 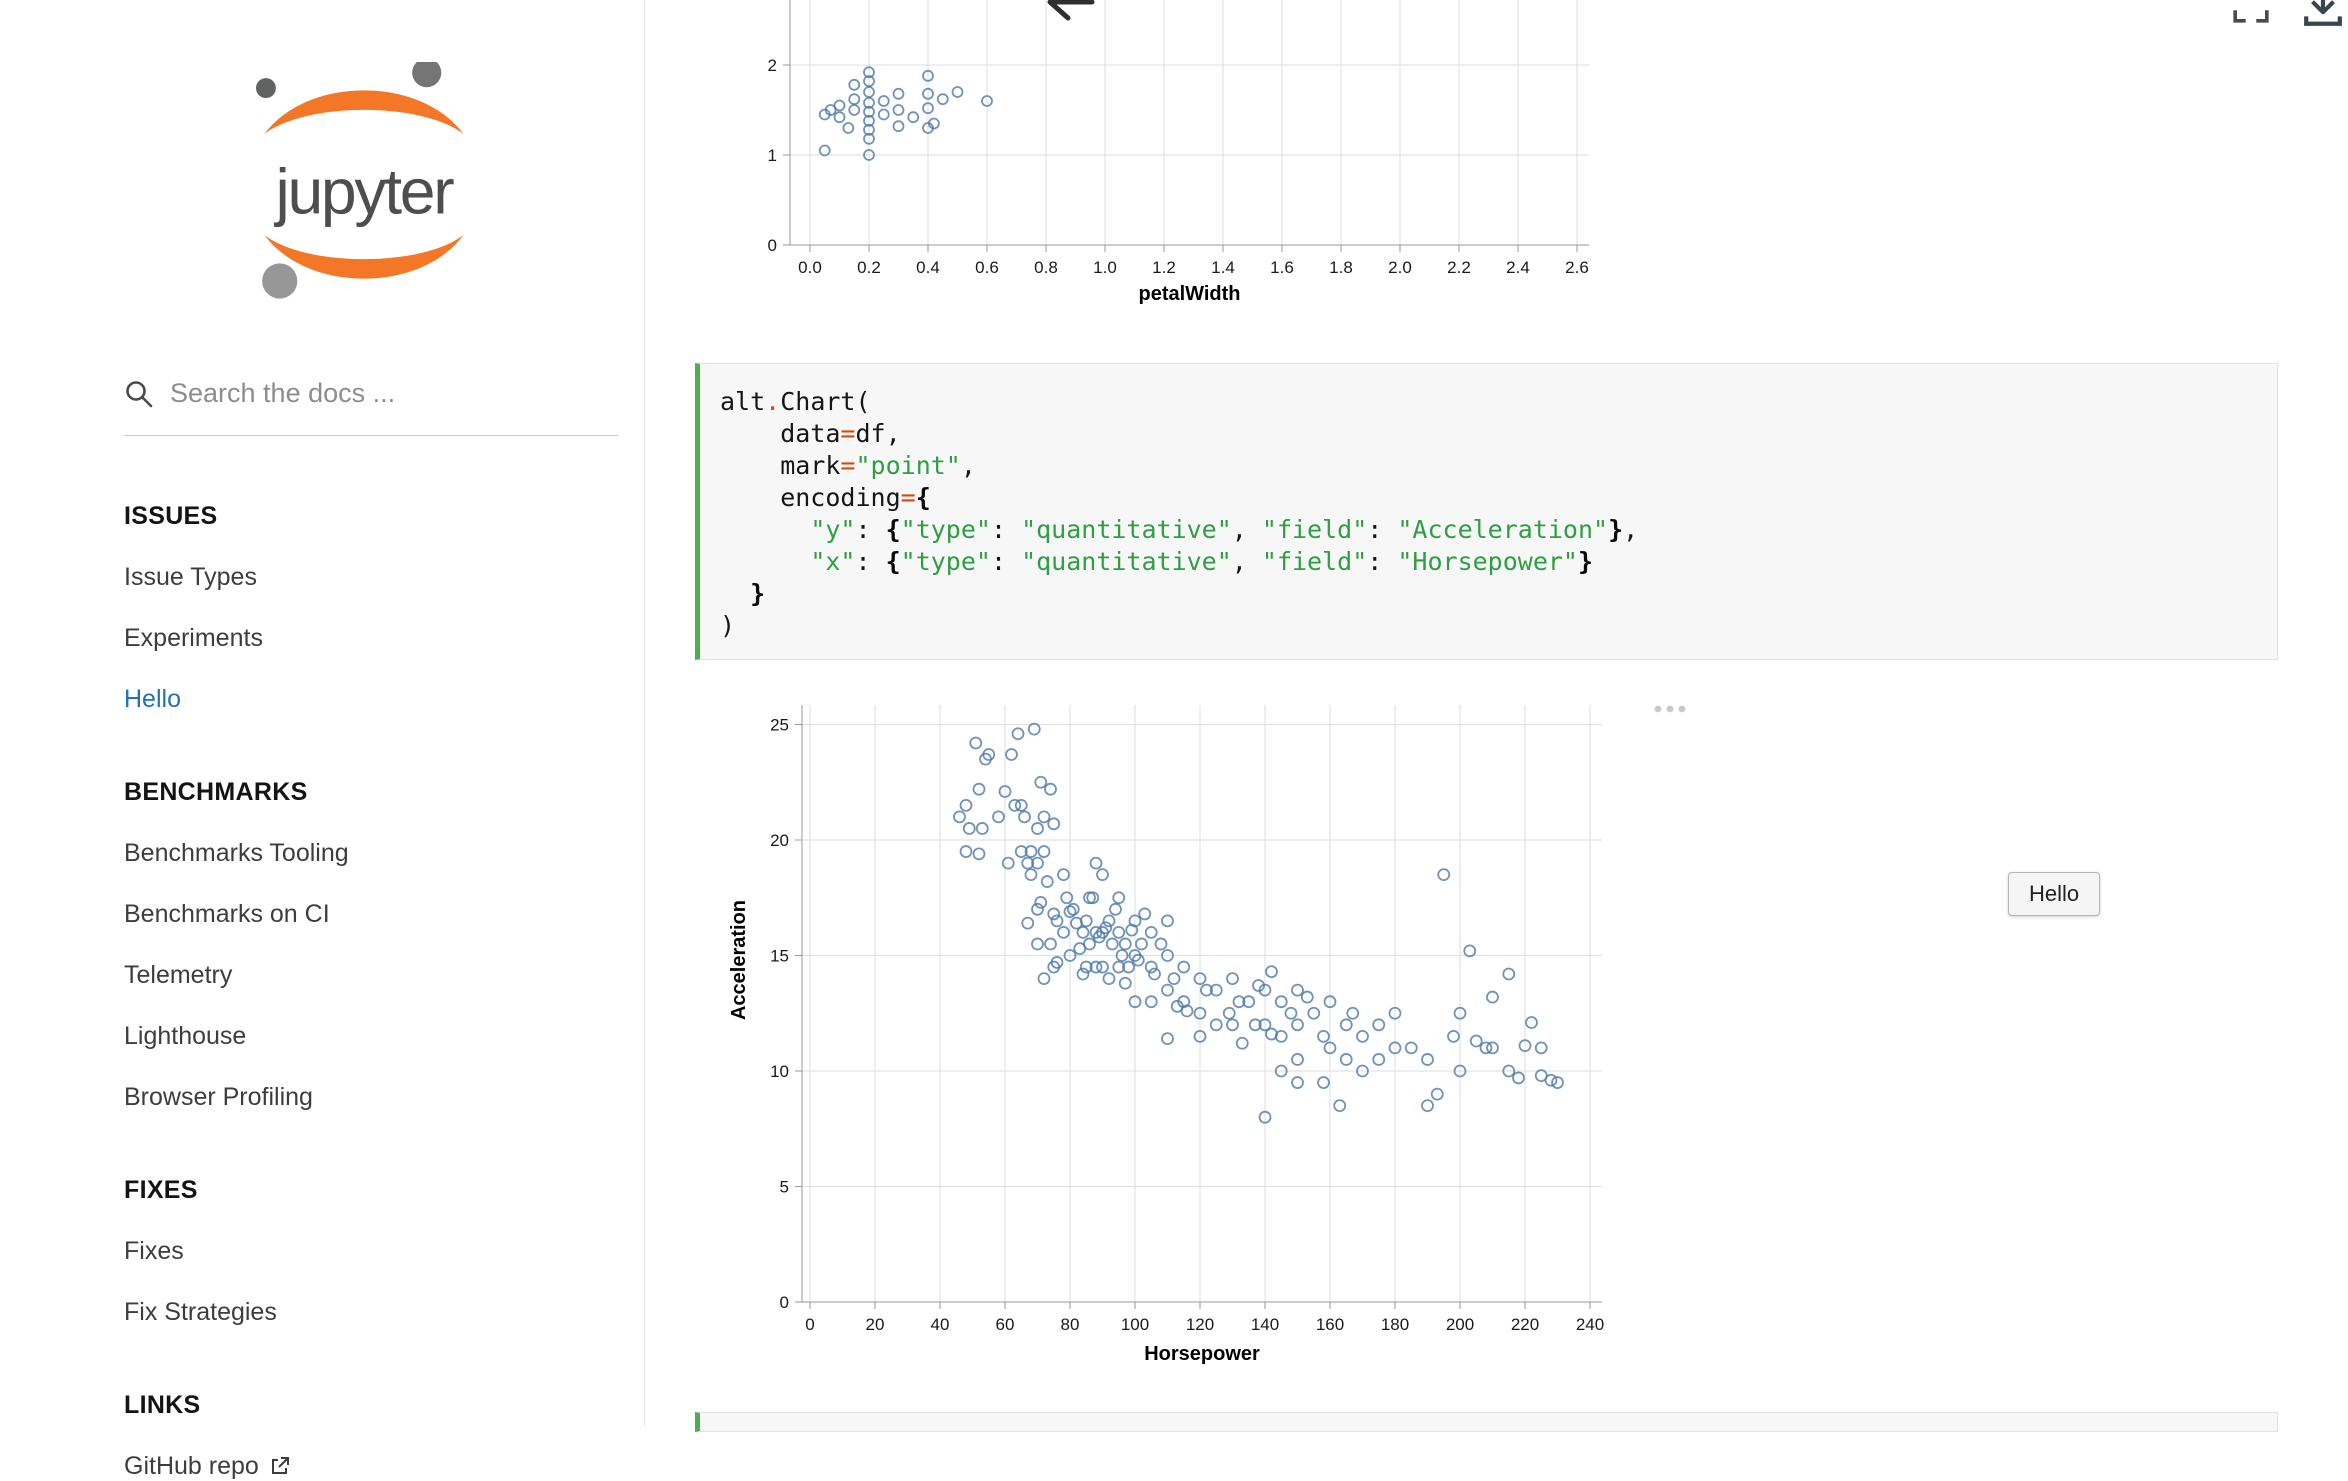 What do you see at coordinates (1164, 267) in the screenshot?
I see `svg-text: 1.2` at bounding box center [1164, 267].